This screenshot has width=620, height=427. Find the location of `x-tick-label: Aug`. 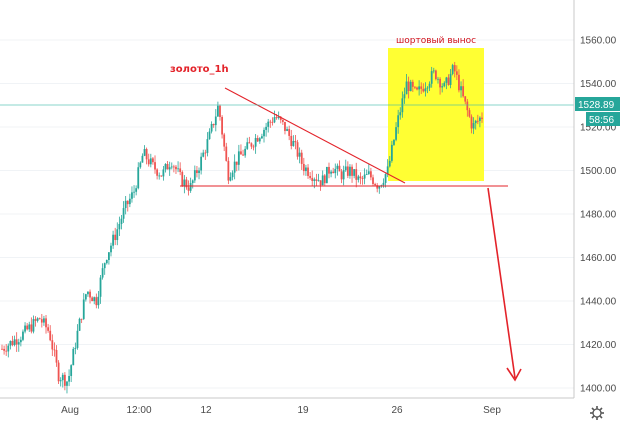

x-tick-label: Aug is located at coordinates (70, 410).